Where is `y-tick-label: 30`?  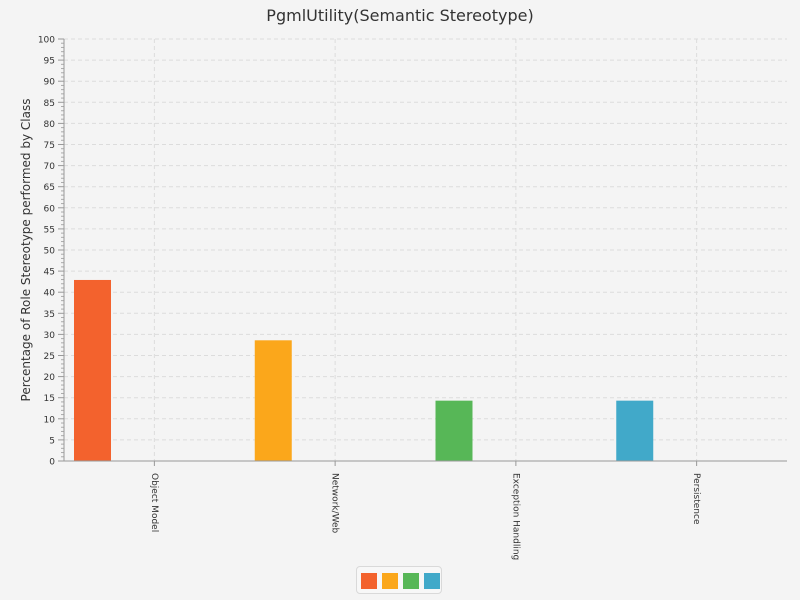 y-tick-label: 30 is located at coordinates (50, 336).